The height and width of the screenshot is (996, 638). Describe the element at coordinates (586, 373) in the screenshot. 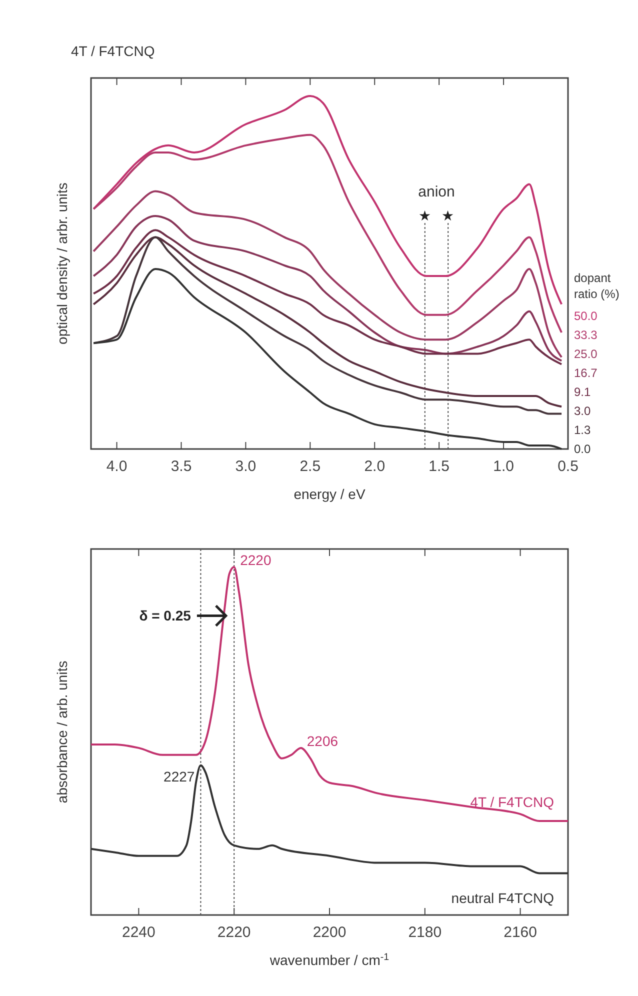

I see `series-label: 16.7` at that location.